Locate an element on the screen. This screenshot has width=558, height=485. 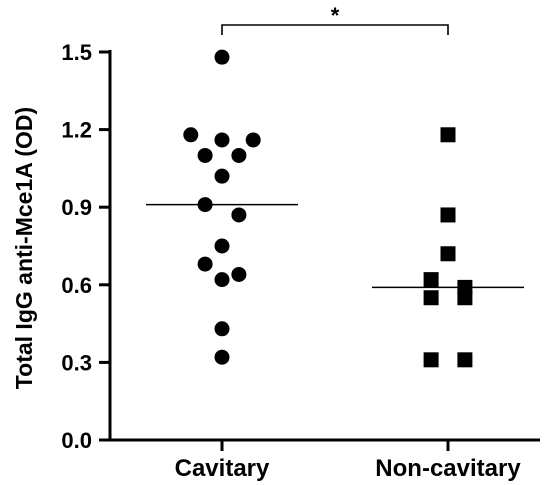
x-axis: Cavitary Non-cavitary is located at coordinates (324, 460).